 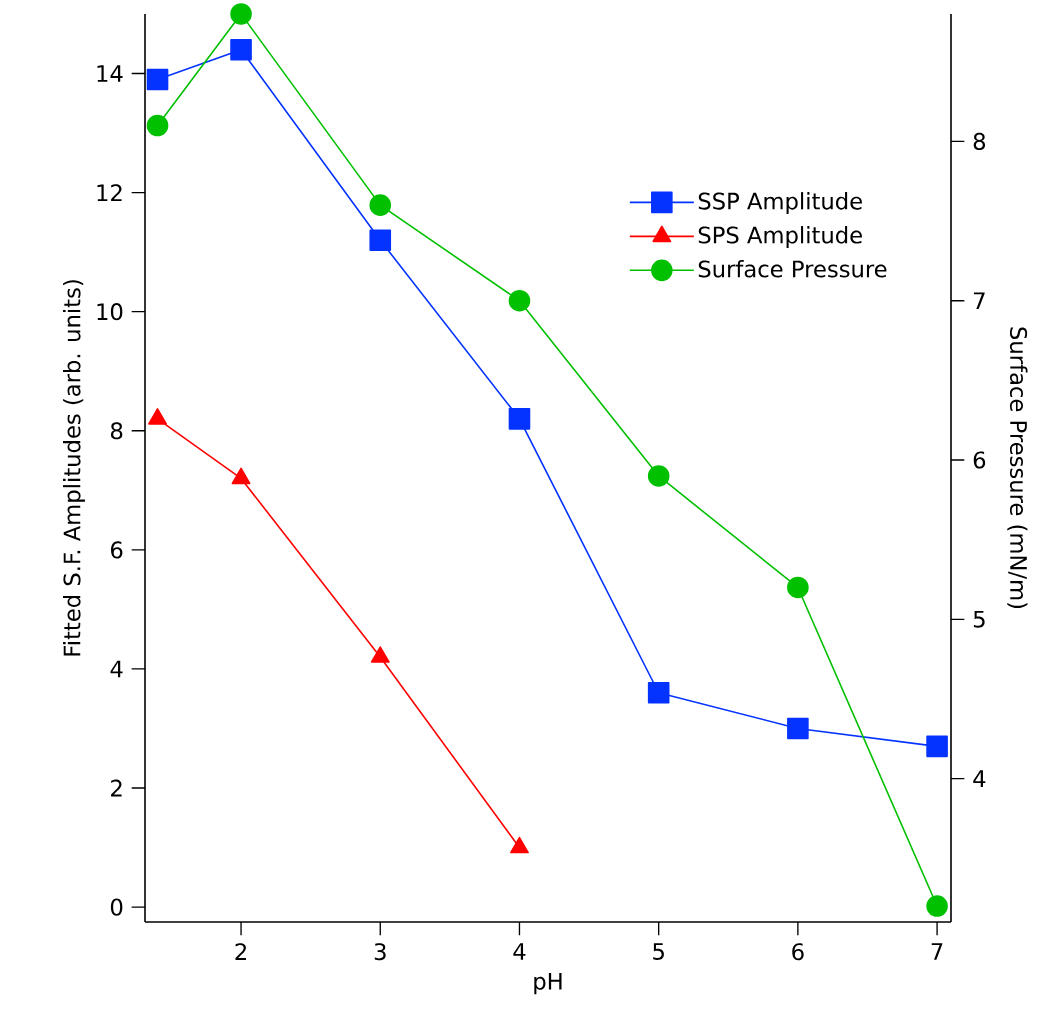 What do you see at coordinates (979, 141) in the screenshot?
I see `y2-tick-label: 8` at bounding box center [979, 141].